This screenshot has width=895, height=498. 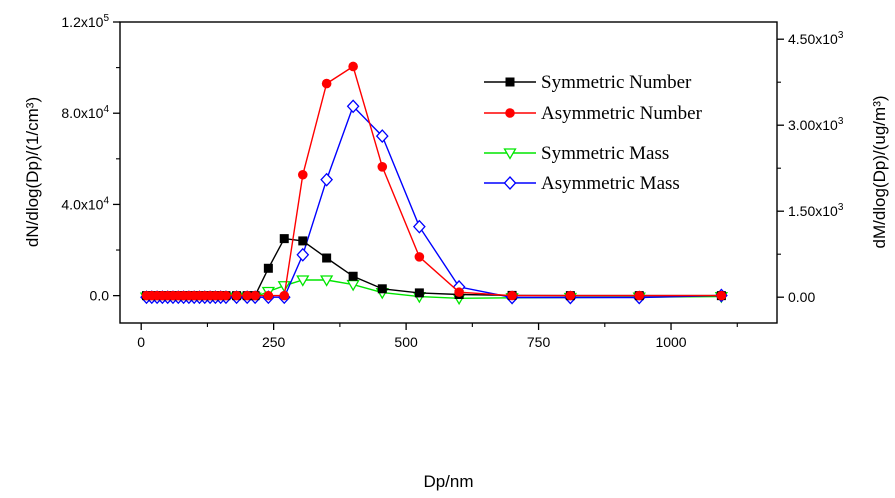 I want to click on left-y-axis-title: dN/dlog(Dp)/(1/cm³), so click(x=32, y=172).